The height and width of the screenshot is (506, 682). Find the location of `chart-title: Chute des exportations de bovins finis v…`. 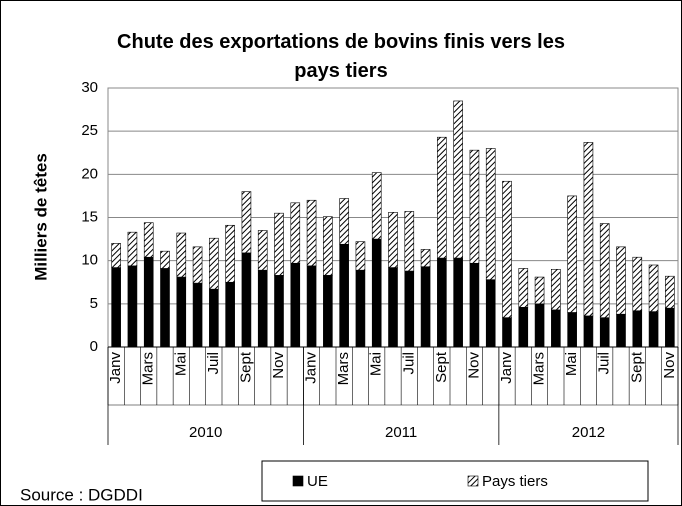

chart-title: Chute des exportations de bovins finis v… is located at coordinates (341, 56).